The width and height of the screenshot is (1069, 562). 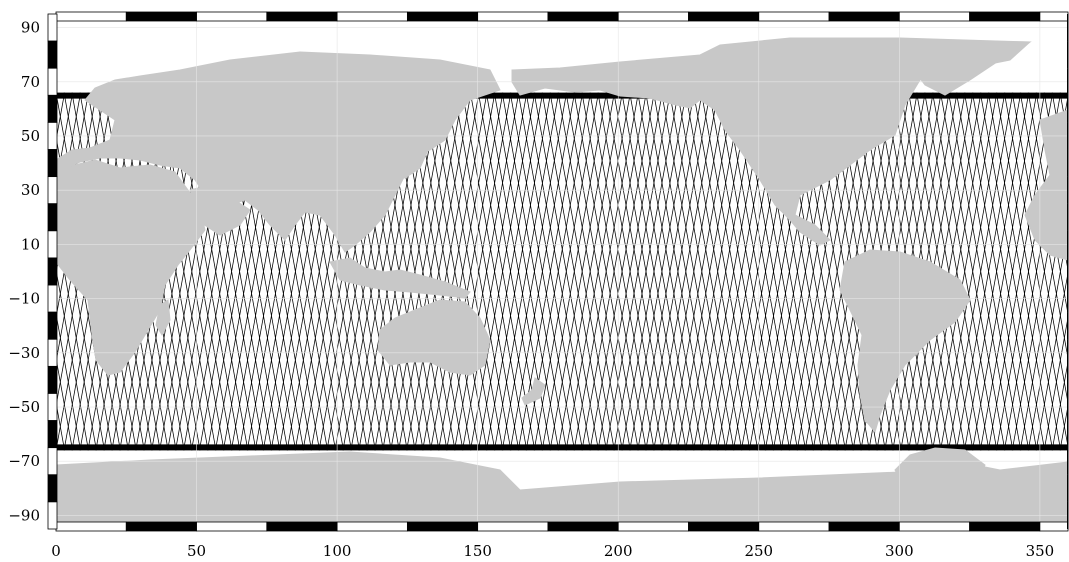 I want to click on landmass-greenland, so click(x=965, y=67).